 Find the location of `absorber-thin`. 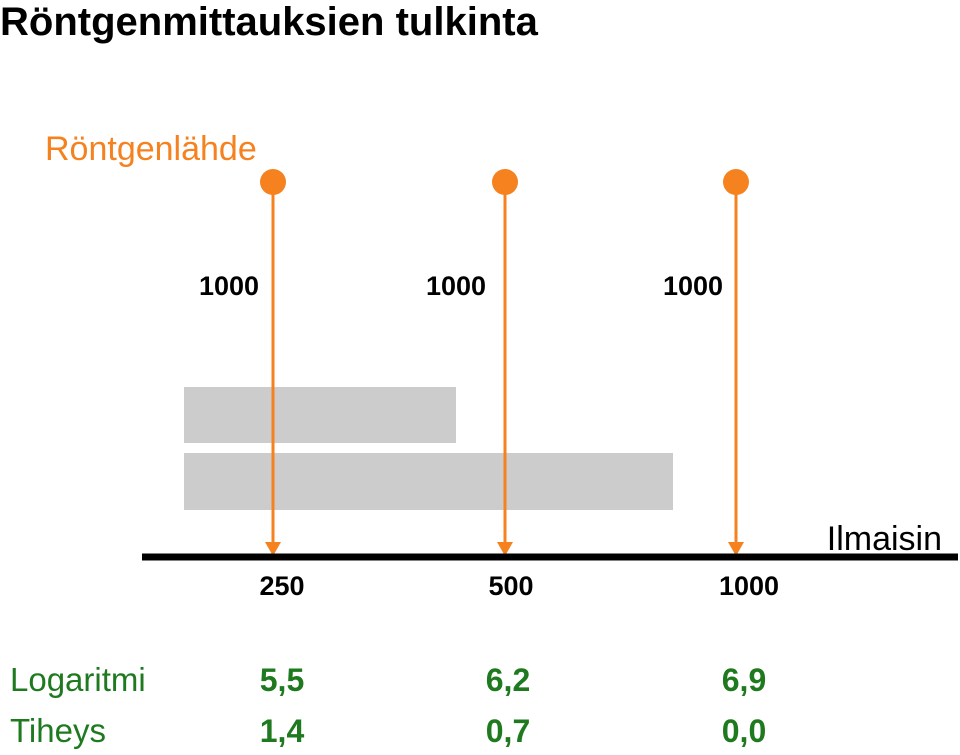

absorber-thin is located at coordinates (320, 415).